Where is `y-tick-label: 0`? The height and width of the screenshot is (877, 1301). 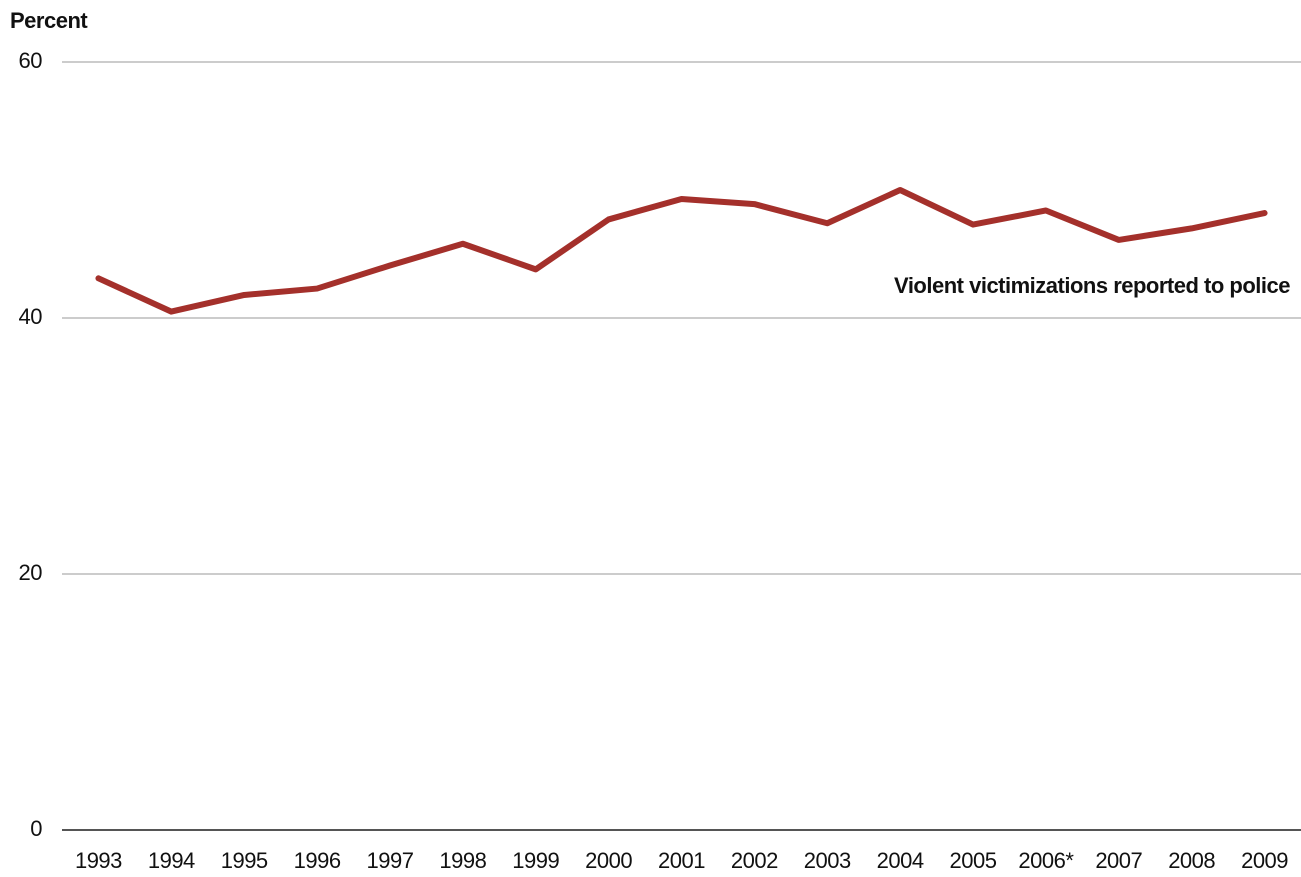 y-tick-label: 0 is located at coordinates (36, 828).